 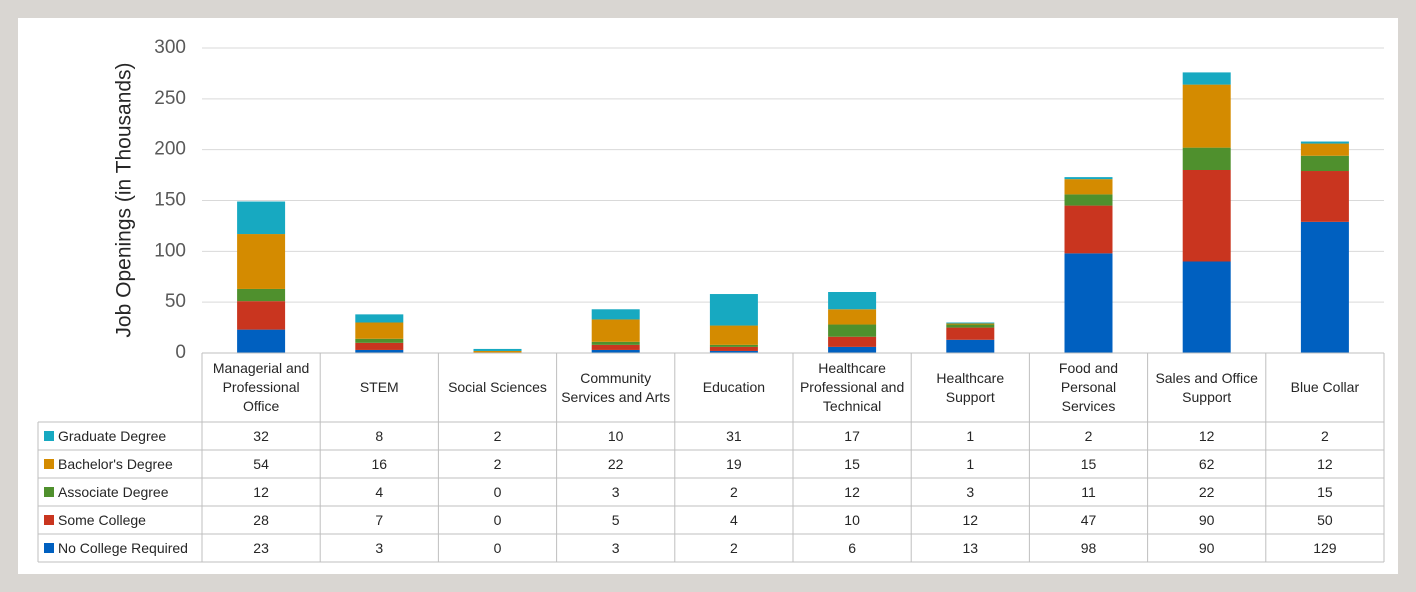 I want to click on legend-entry: Graduate Degree, so click(x=120, y=436).